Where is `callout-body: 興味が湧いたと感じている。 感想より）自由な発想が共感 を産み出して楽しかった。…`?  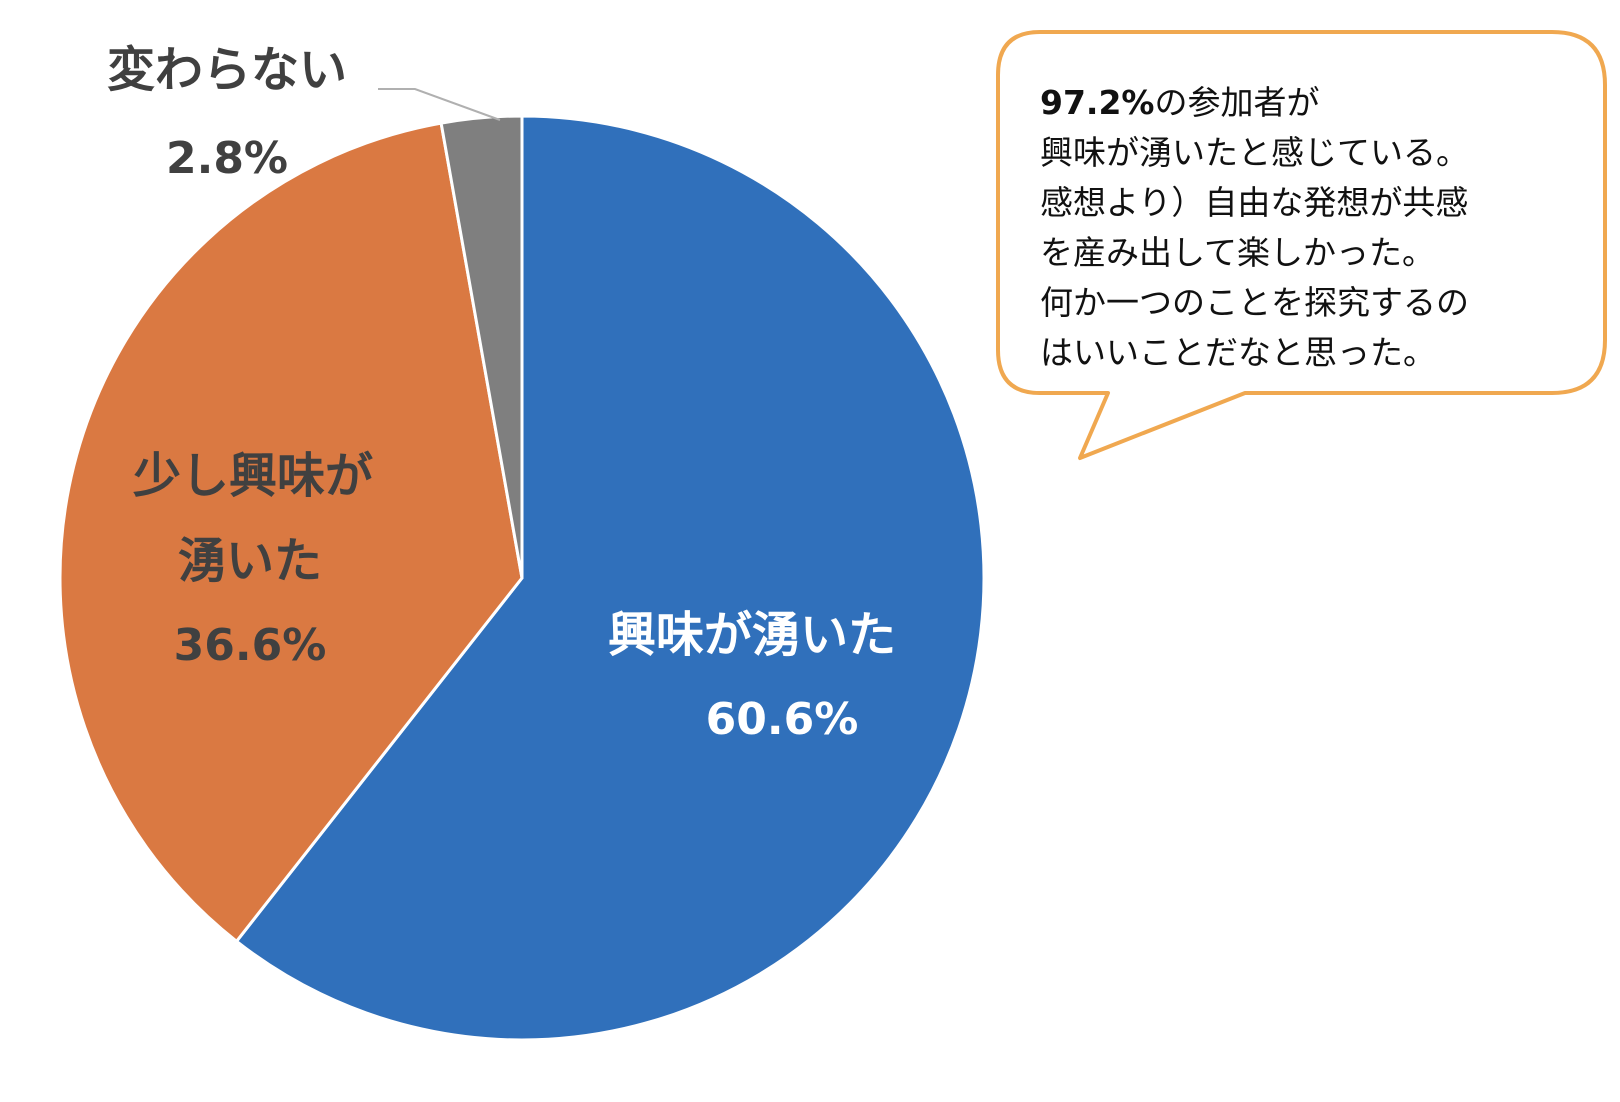 callout-body: 興味が湧いたと感じている。 感想より）自由な発想が共感 を産み出して楽しかった。… is located at coordinates (1254, 252).